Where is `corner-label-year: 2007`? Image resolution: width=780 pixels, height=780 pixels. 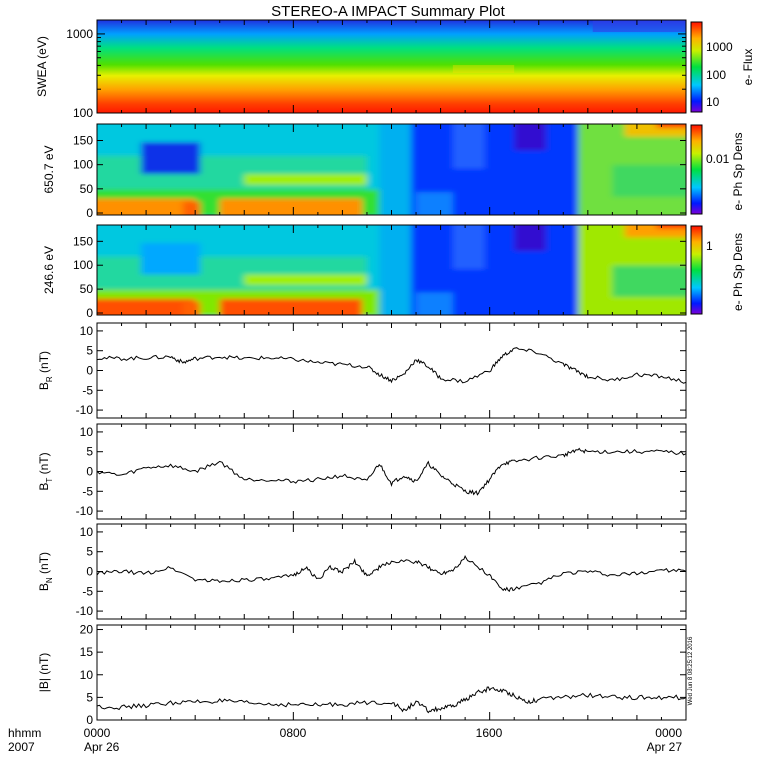
corner-label-year: 2007 is located at coordinates (21, 747).